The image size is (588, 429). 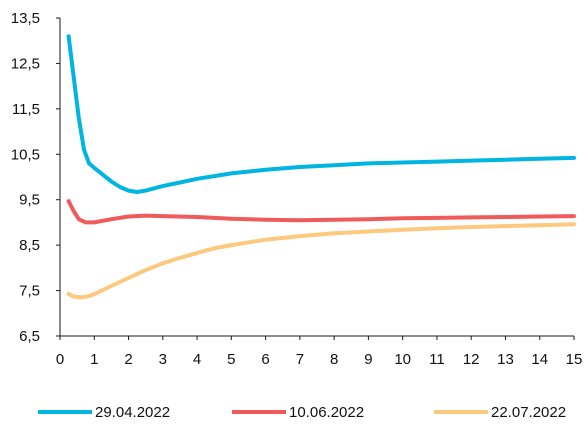 What do you see at coordinates (368, 359) in the screenshot?
I see `x-tick-label: 9` at bounding box center [368, 359].